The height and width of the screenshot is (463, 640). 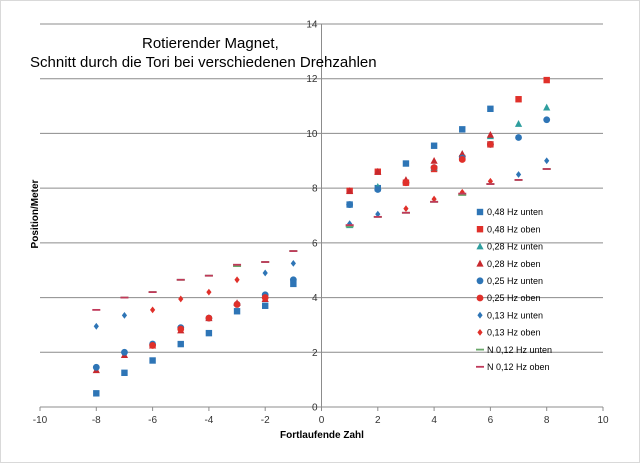 What do you see at coordinates (35, 213) in the screenshot?
I see `y-axis-label: Position/Meter` at bounding box center [35, 213].